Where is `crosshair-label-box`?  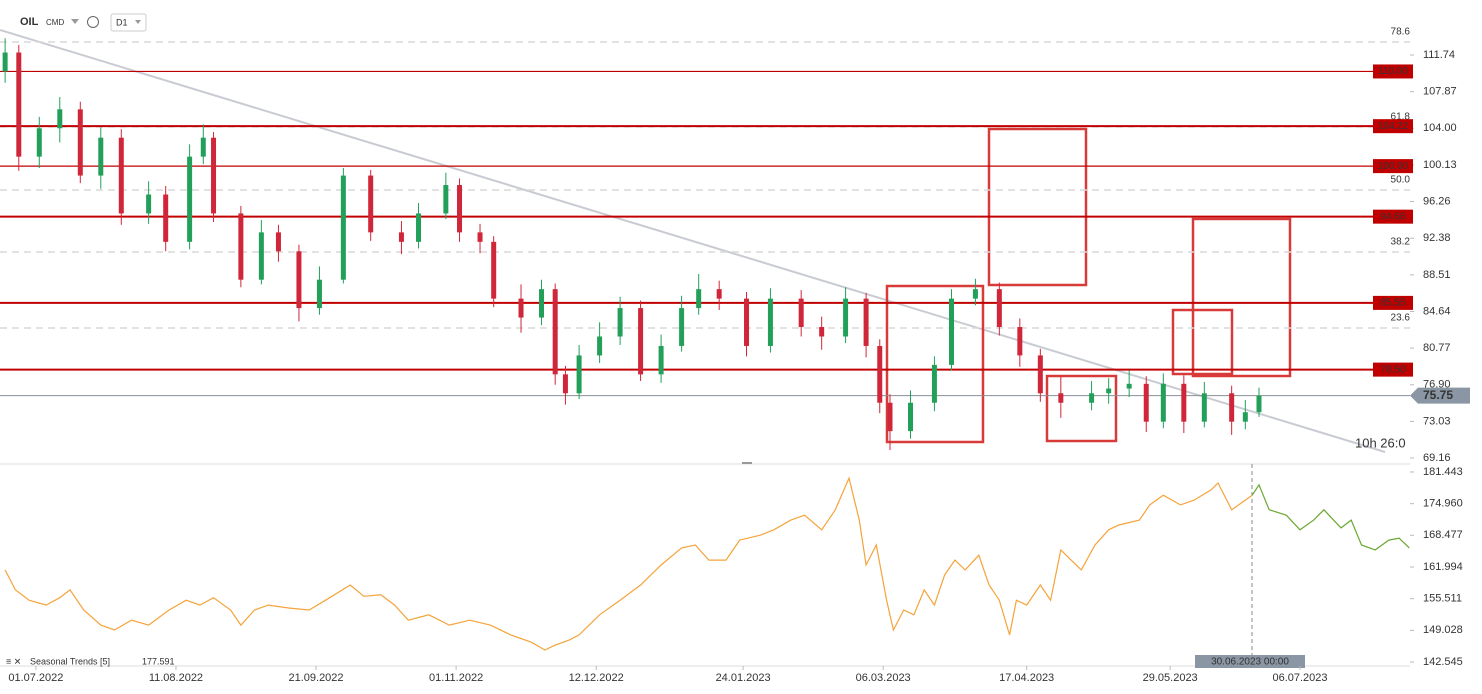
crosshair-label-box is located at coordinates (1250, 661).